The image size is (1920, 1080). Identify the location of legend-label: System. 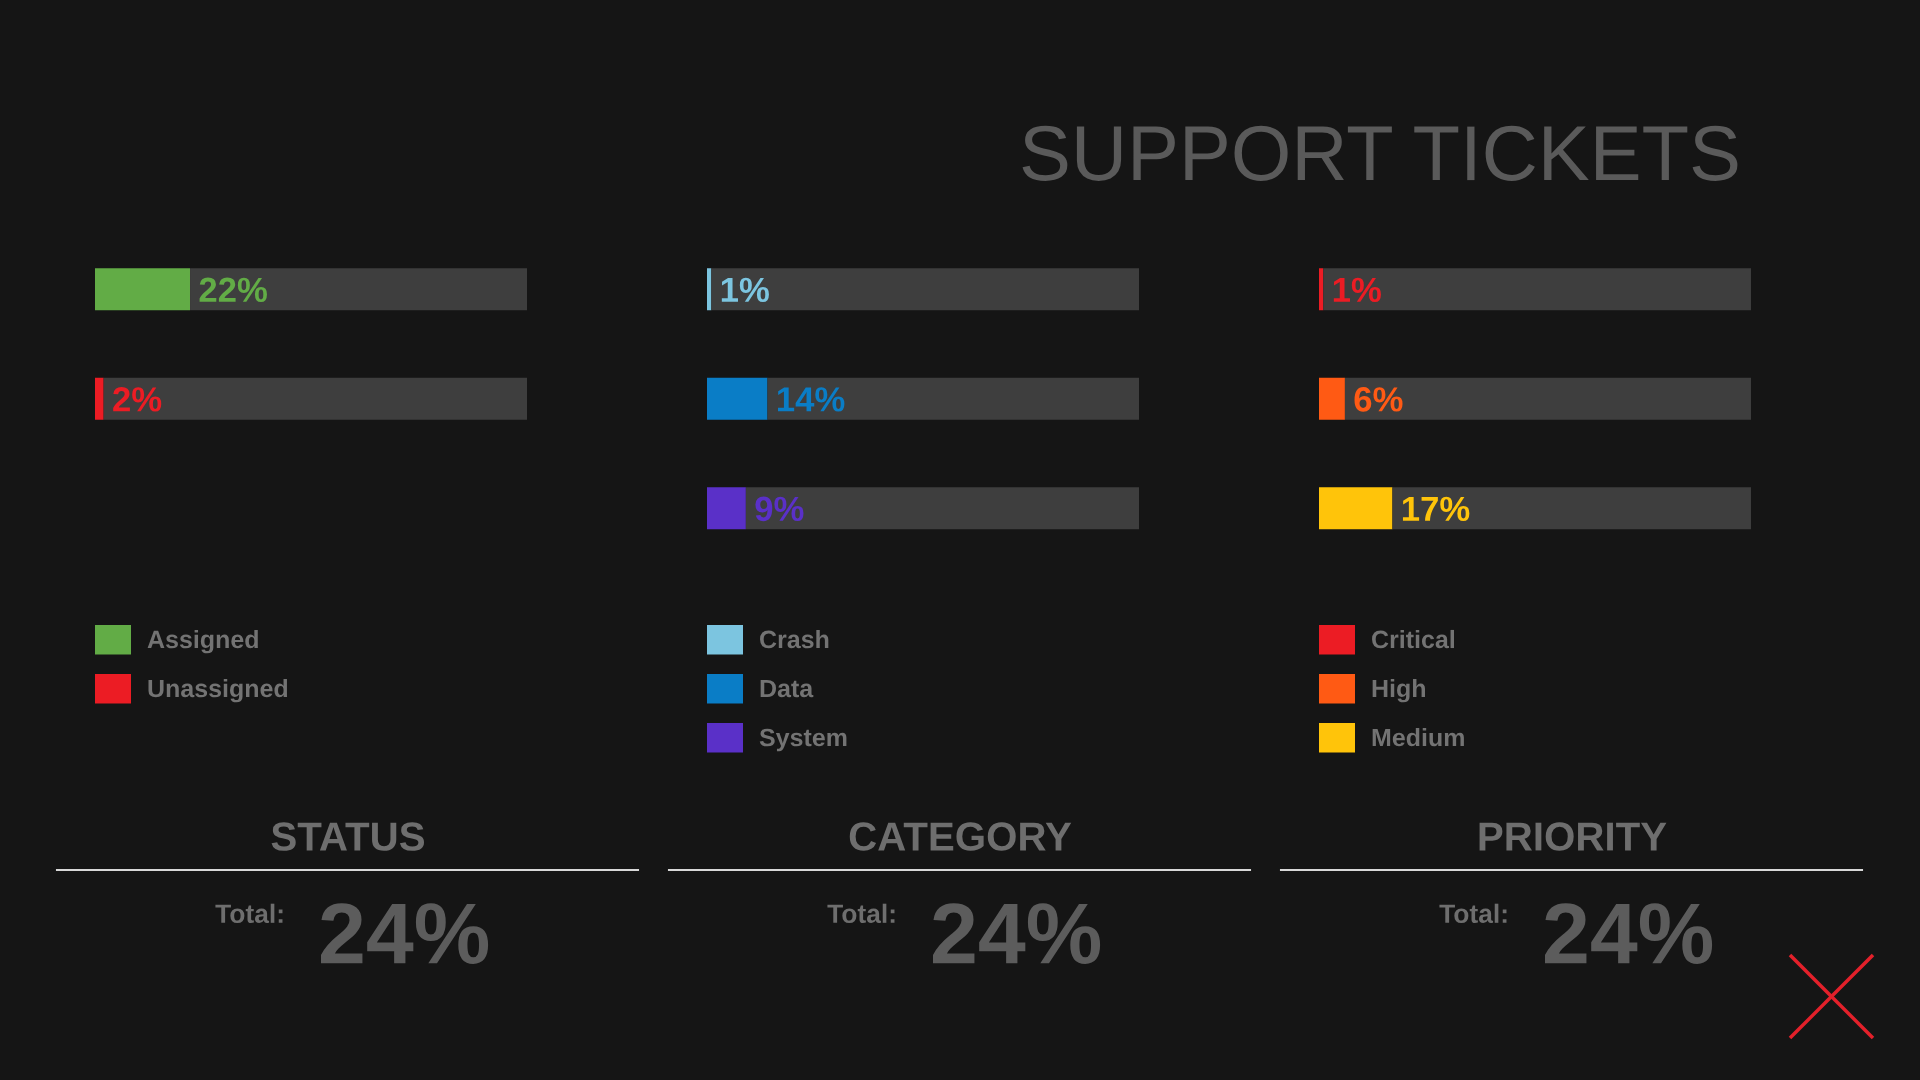
(803, 740).